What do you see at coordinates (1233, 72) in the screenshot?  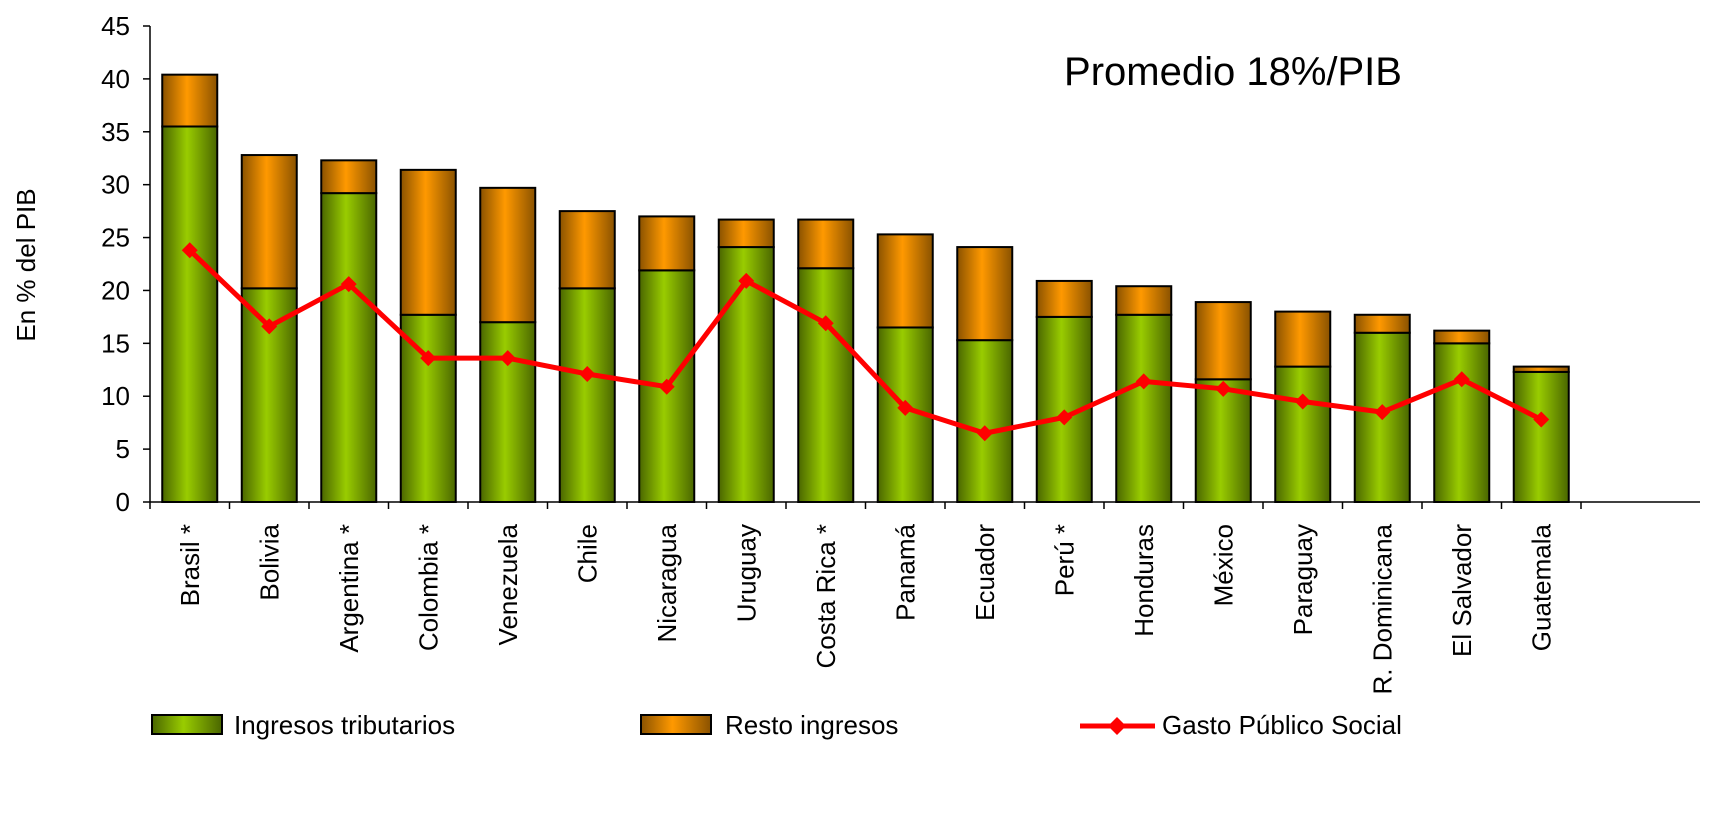 I see `chart-annotation: Promedio 18%/PIB` at bounding box center [1233, 72].